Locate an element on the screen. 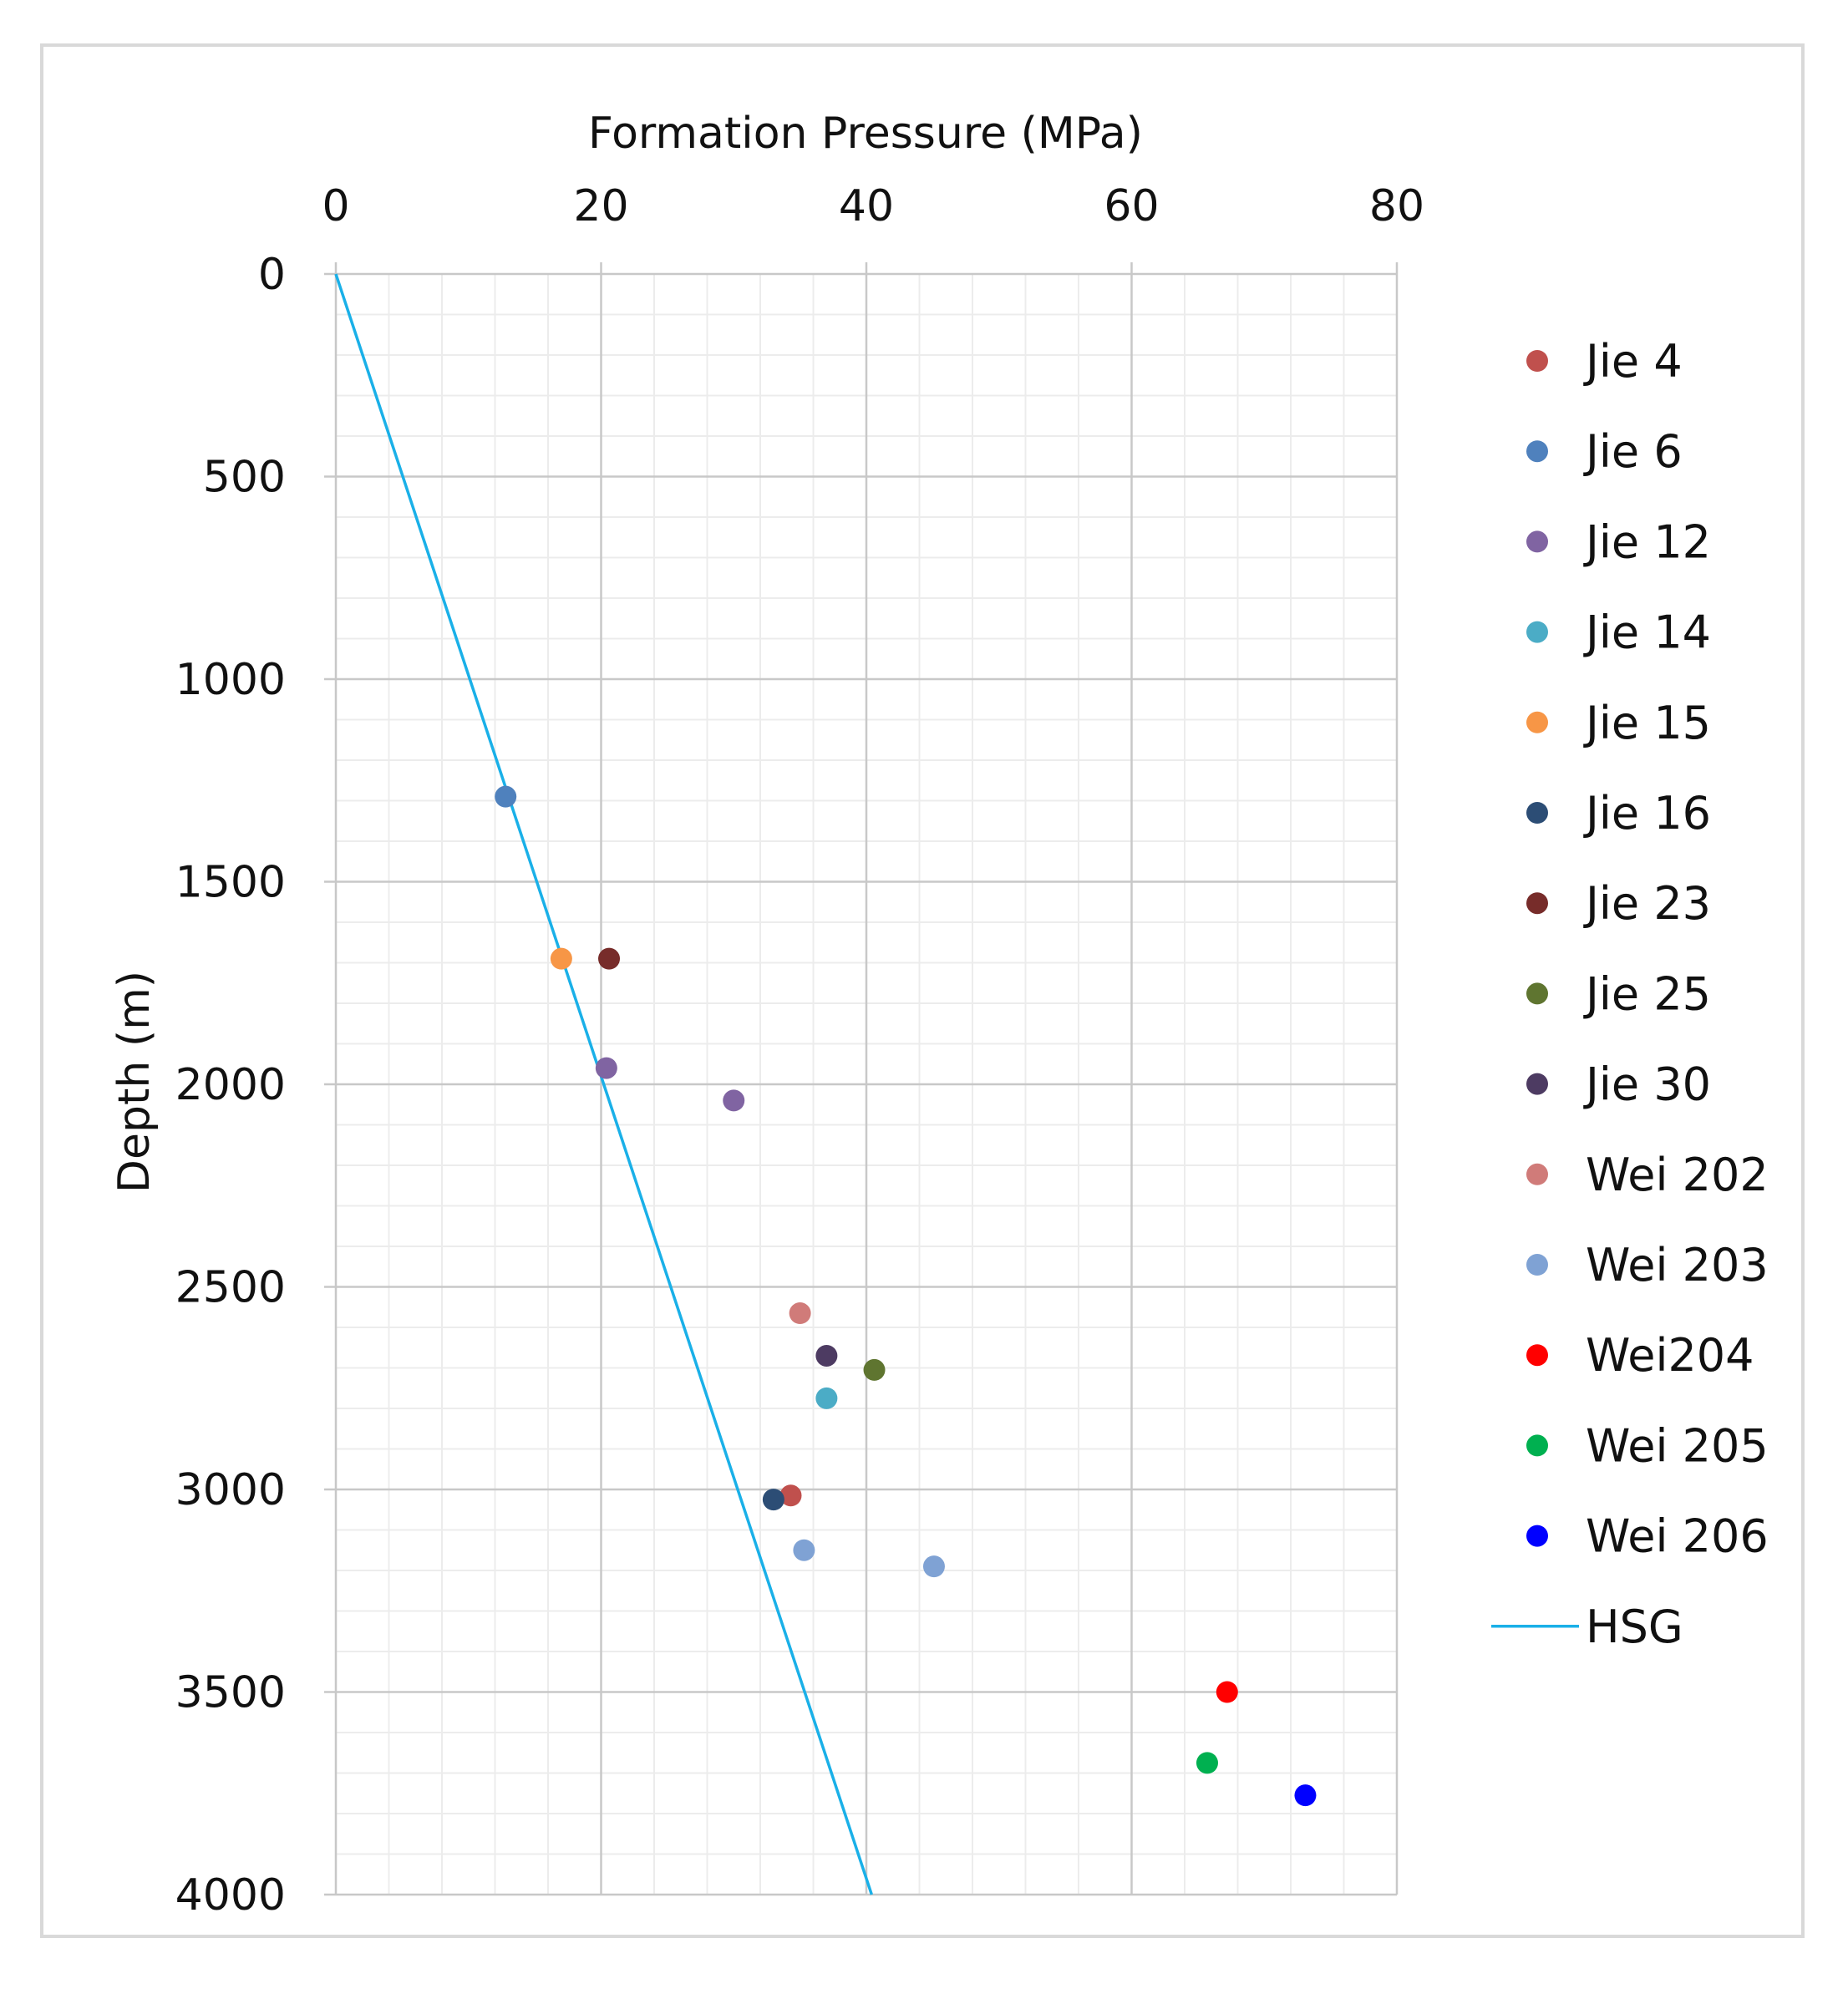 The image size is (1848, 1994). legend-label: Jie 23 is located at coordinates (1647, 903).